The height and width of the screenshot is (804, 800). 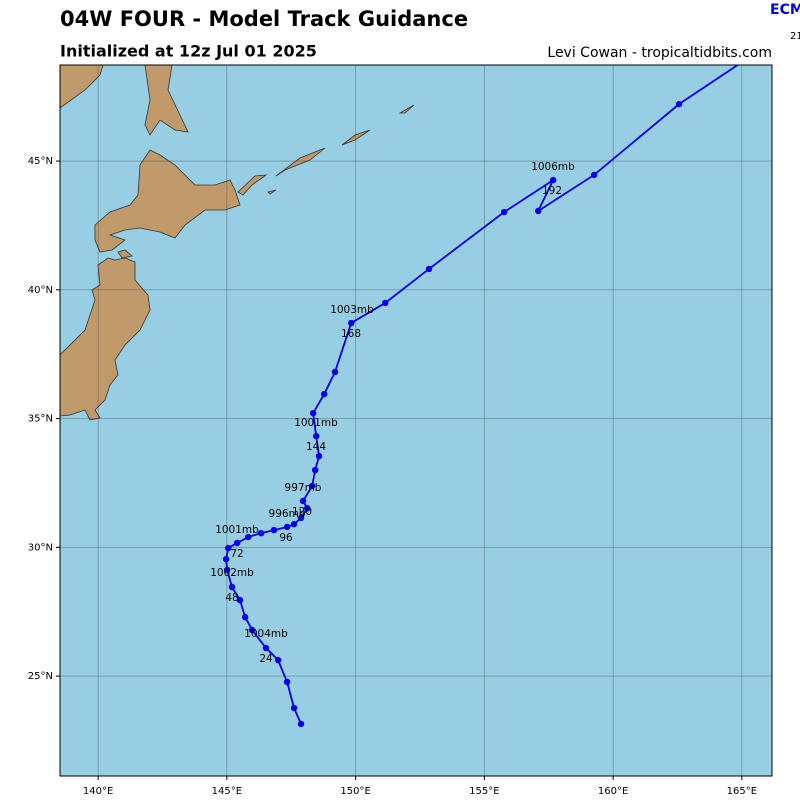 What do you see at coordinates (553, 167) in the screenshot?
I see `track-annotation: 1006mb` at bounding box center [553, 167].